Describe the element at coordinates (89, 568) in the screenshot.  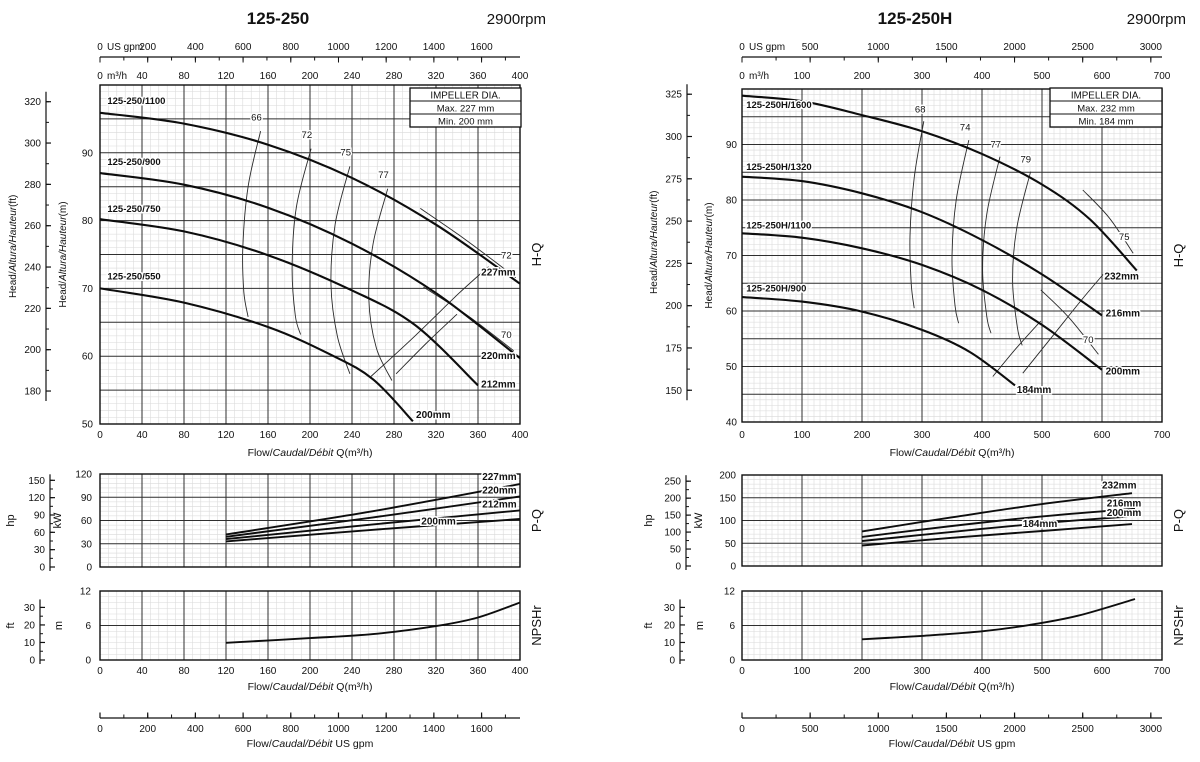
I see `kw-tick-label: 0` at that location.